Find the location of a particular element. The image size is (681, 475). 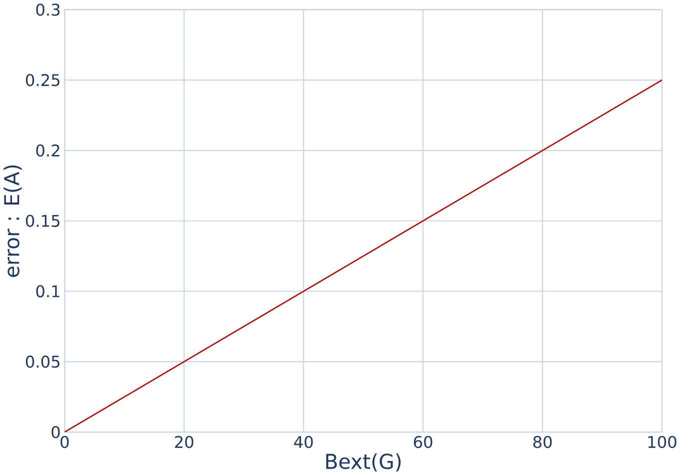

x-tick-label: 20 is located at coordinates (184, 442).